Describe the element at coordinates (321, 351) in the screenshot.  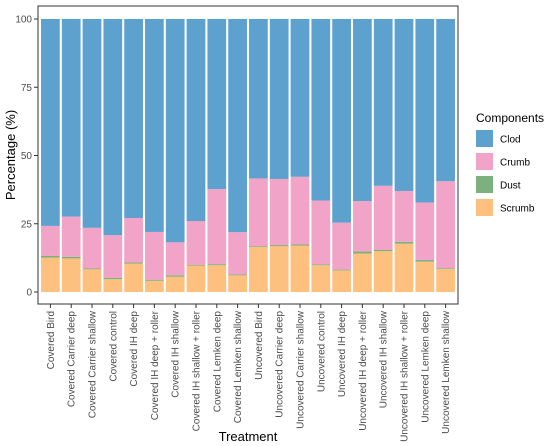
I see `x-tick-label: Uncovered control` at that location.